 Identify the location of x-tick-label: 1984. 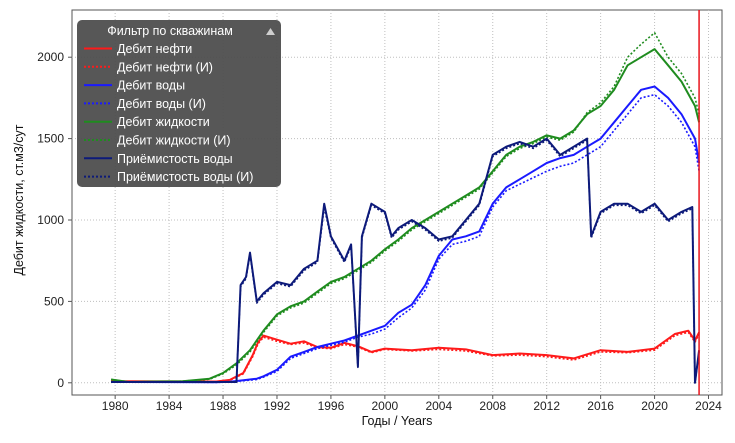
(169, 406).